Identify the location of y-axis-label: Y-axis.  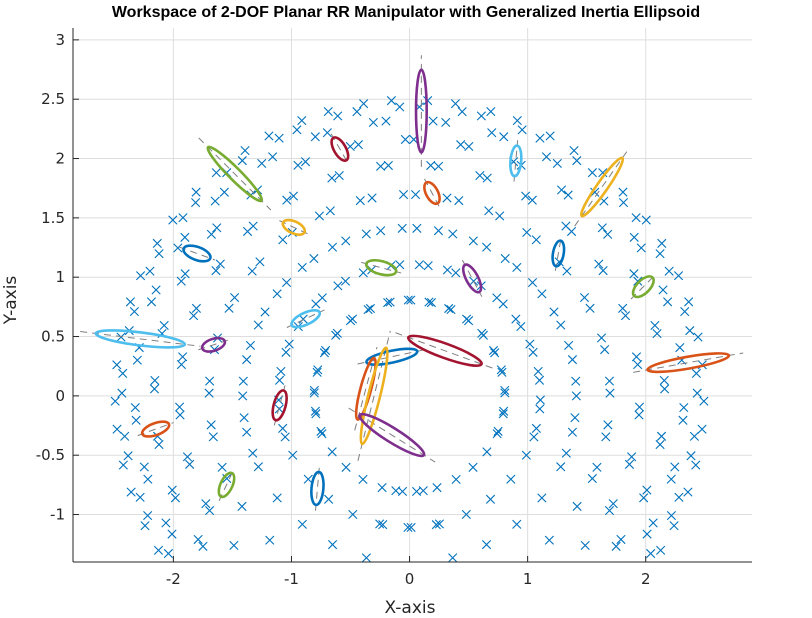
(11, 301).